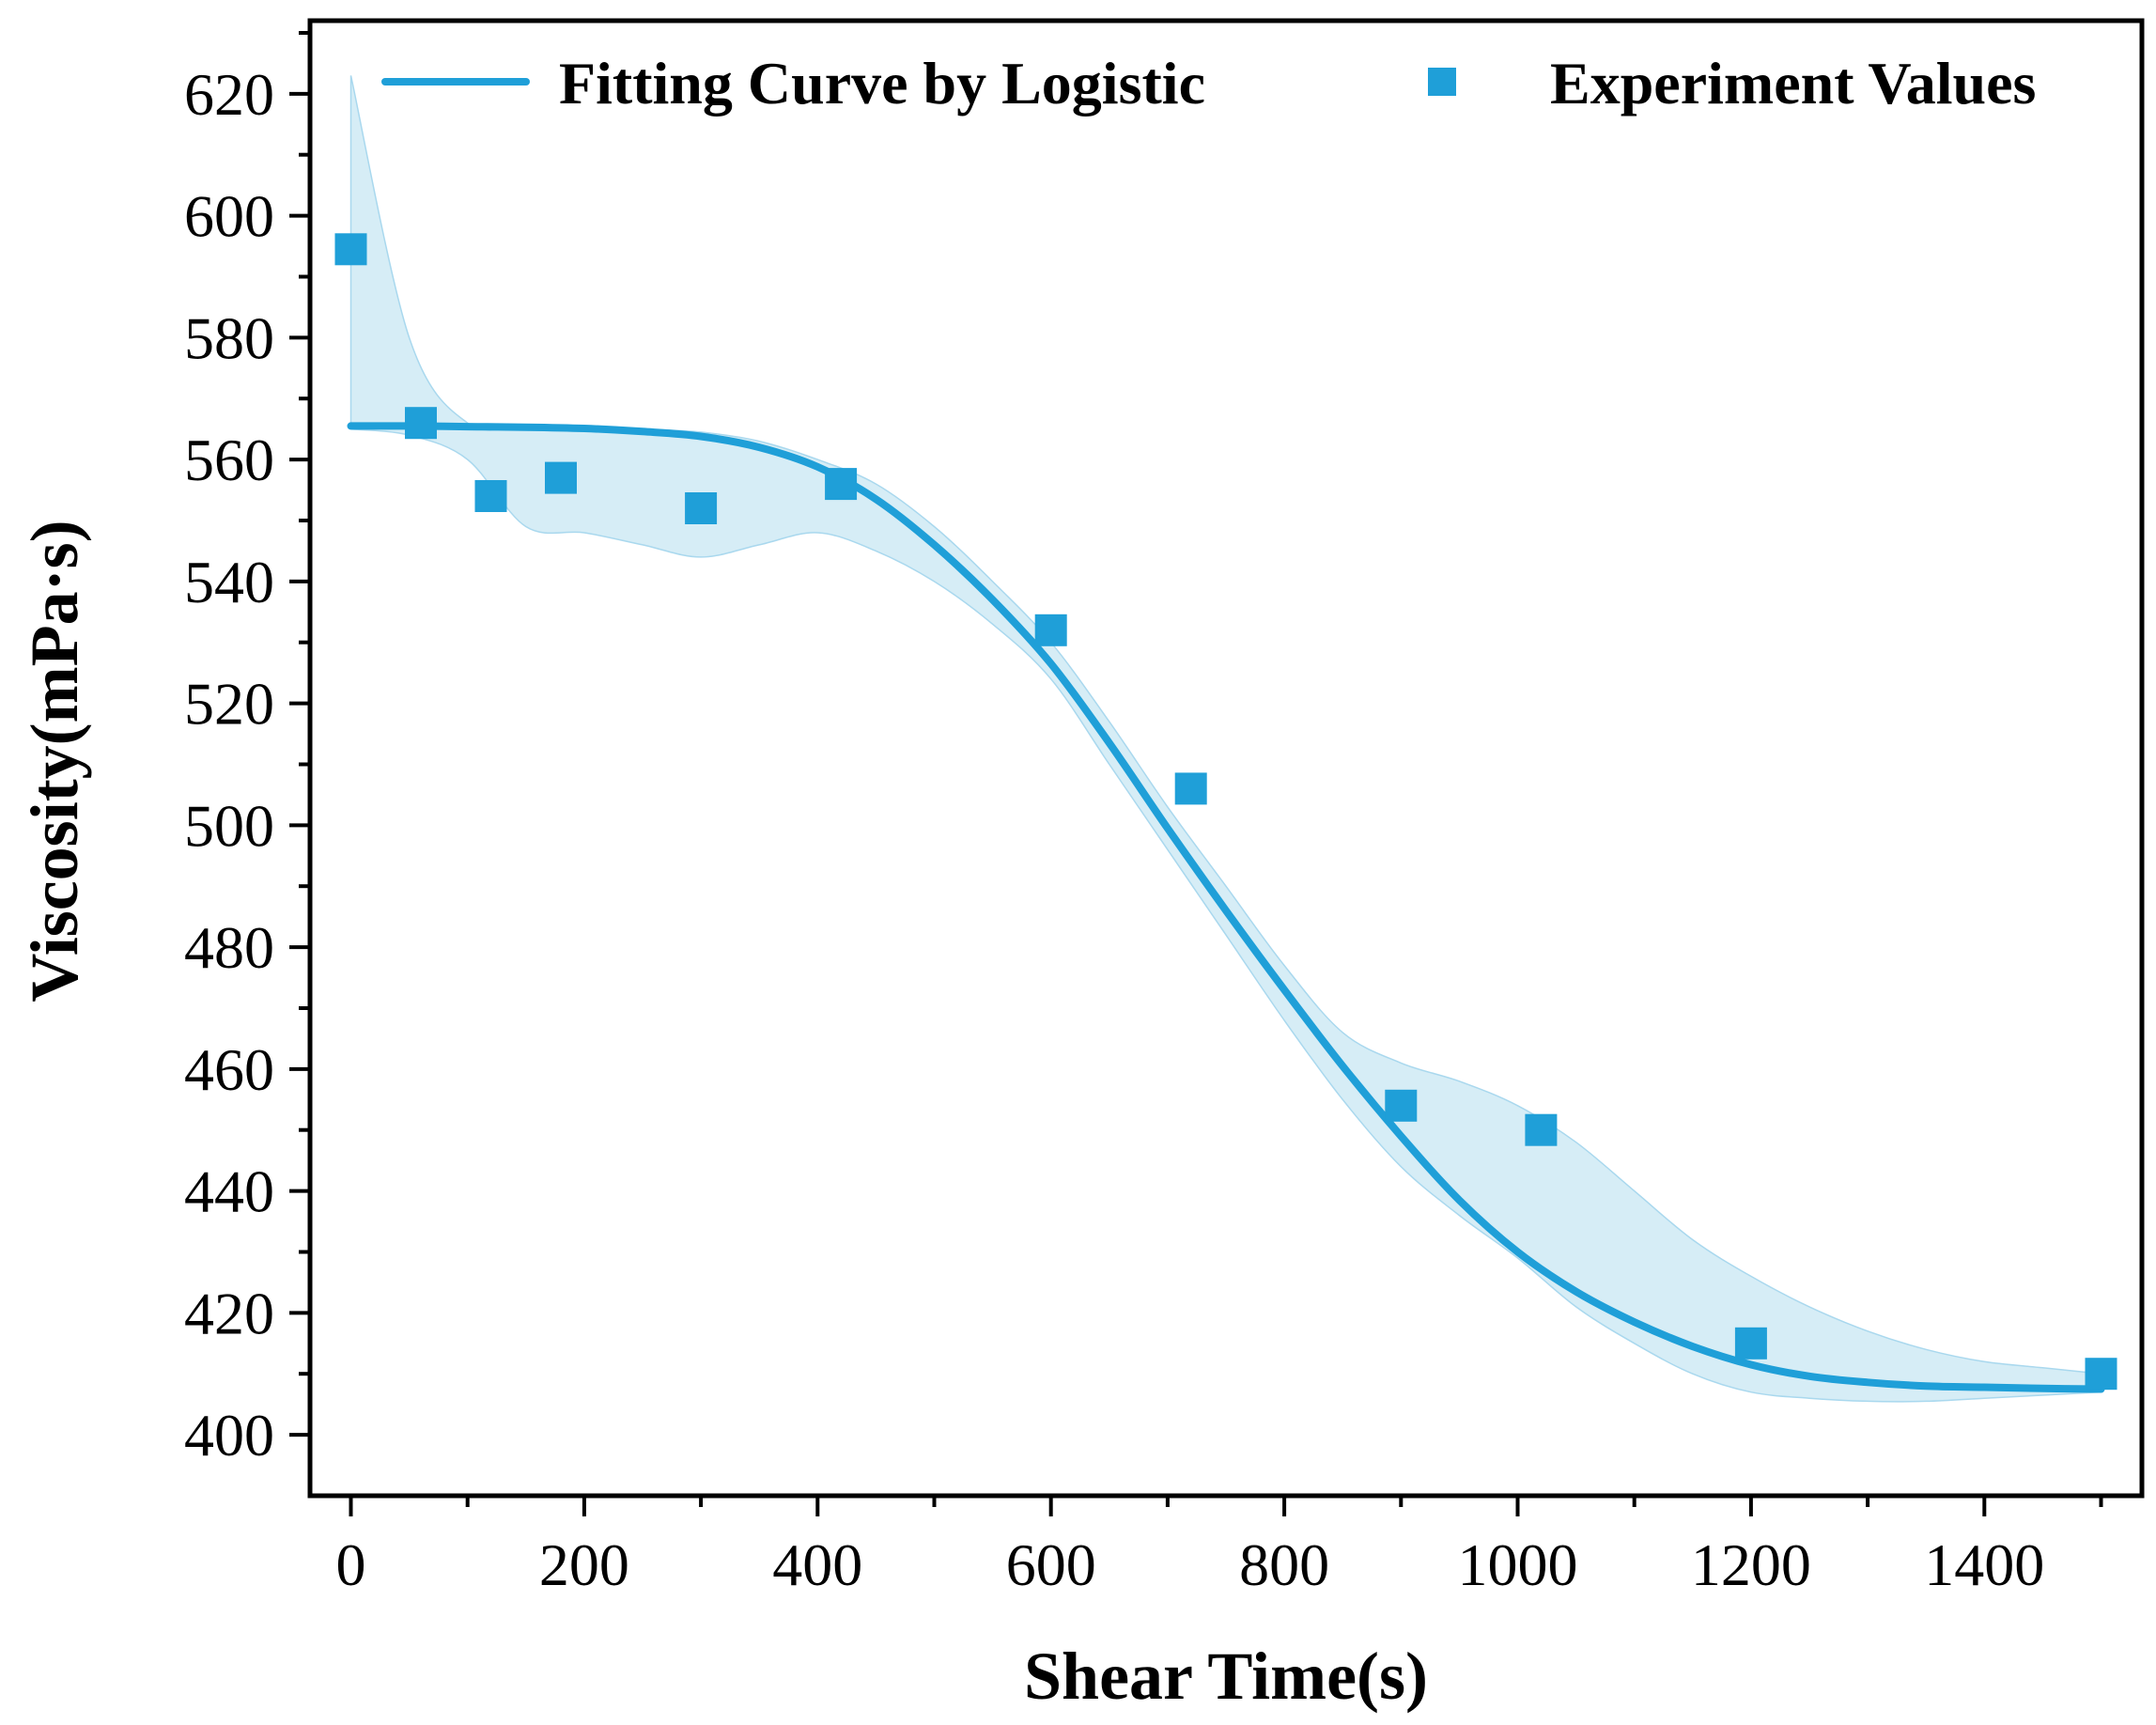 The image size is (2156, 1725). I want to click on y-axis-title: Viscosity(mPa·s), so click(55, 761).